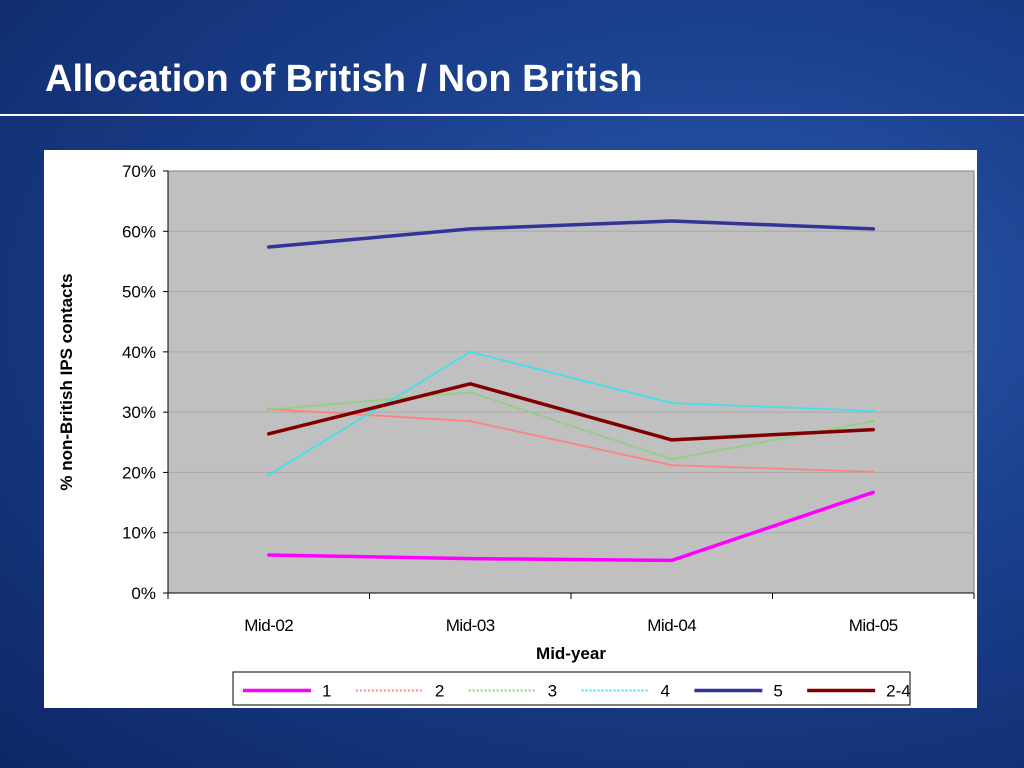 The image size is (1024, 768). Describe the element at coordinates (139, 171) in the screenshot. I see `y-tick-label: 70%` at that location.